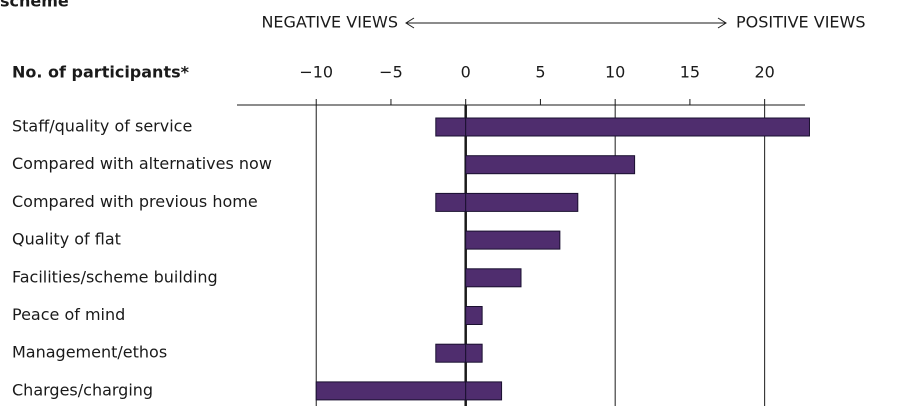 The image size is (897, 406). Describe the element at coordinates (466, 72) in the screenshot. I see `x-tick-label: 0` at that location.